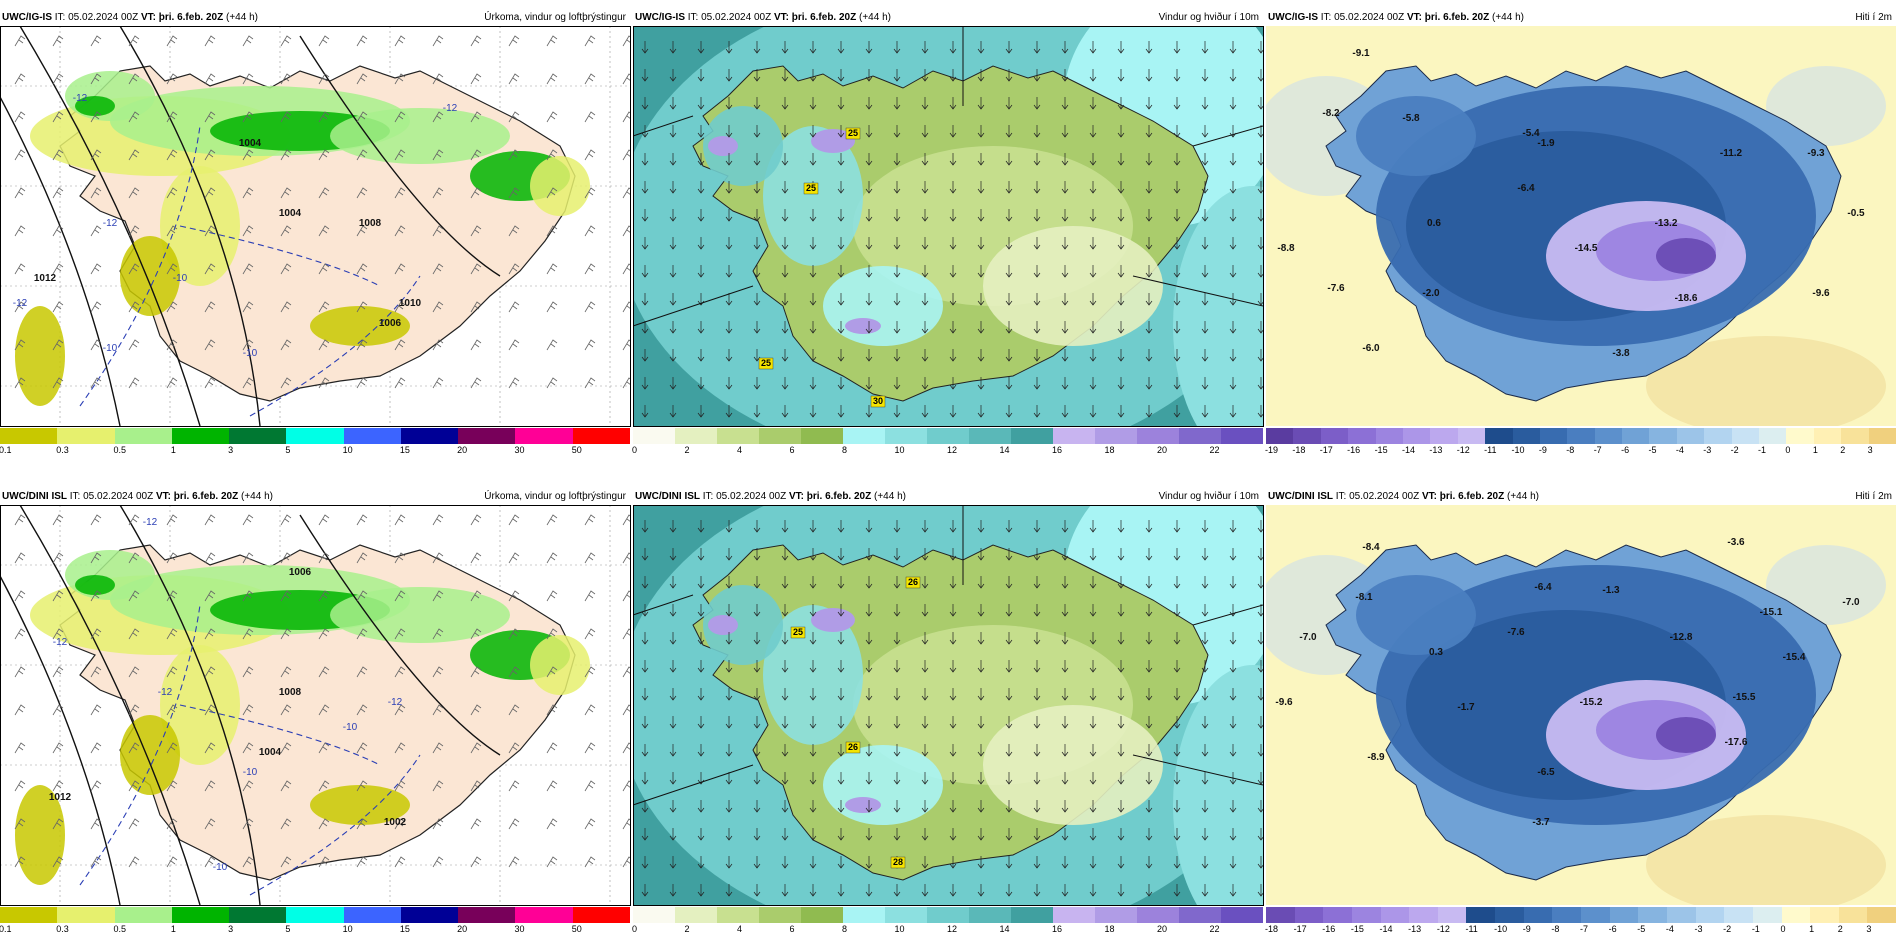 The width and height of the screenshot is (1900, 950). Describe the element at coordinates (1408, 450) in the screenshot. I see `colorbar-tick-label: -14` at that location.